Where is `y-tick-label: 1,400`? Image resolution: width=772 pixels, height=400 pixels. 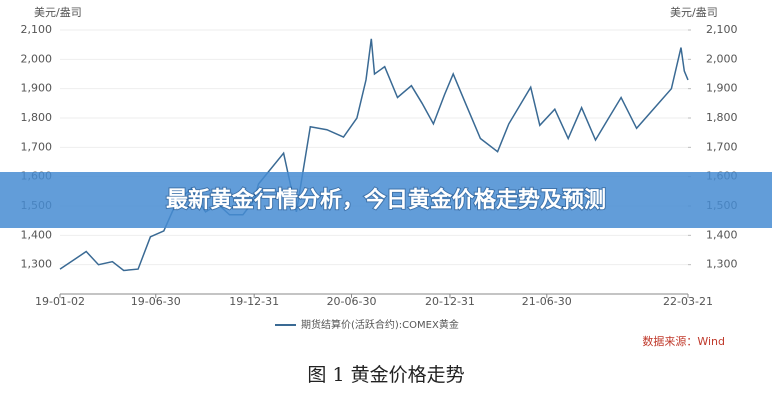
y-tick-label: 1,400 is located at coordinates (37, 234).